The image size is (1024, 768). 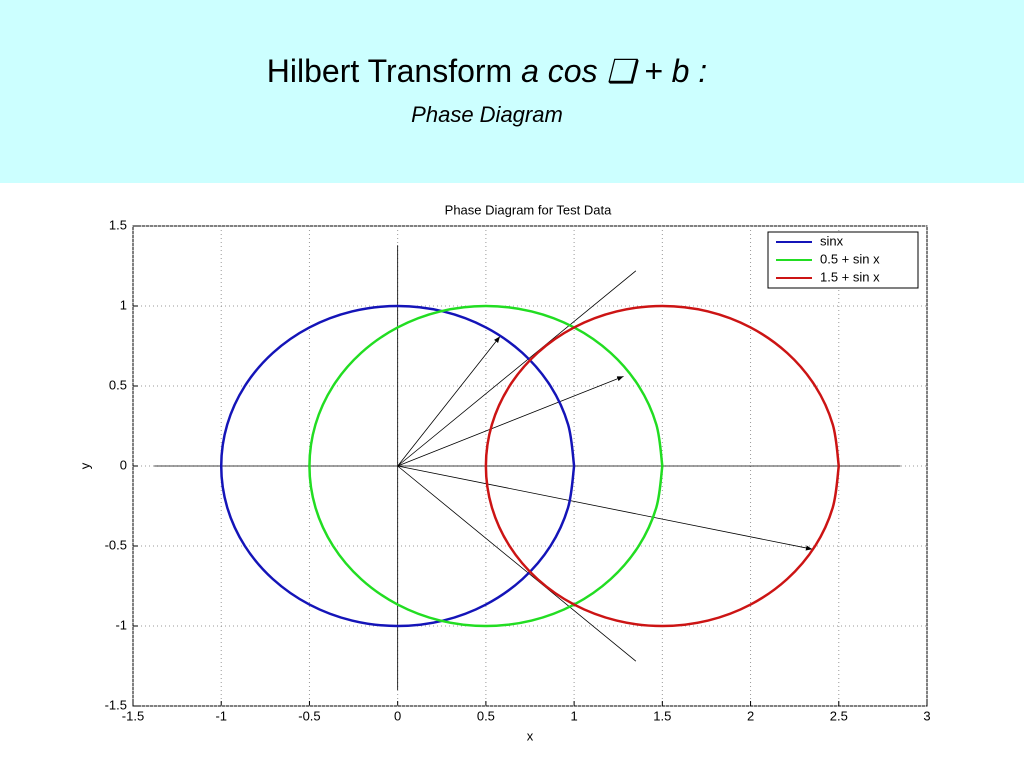 What do you see at coordinates (118, 384) in the screenshot?
I see `y-tick-label: 0.5` at bounding box center [118, 384].